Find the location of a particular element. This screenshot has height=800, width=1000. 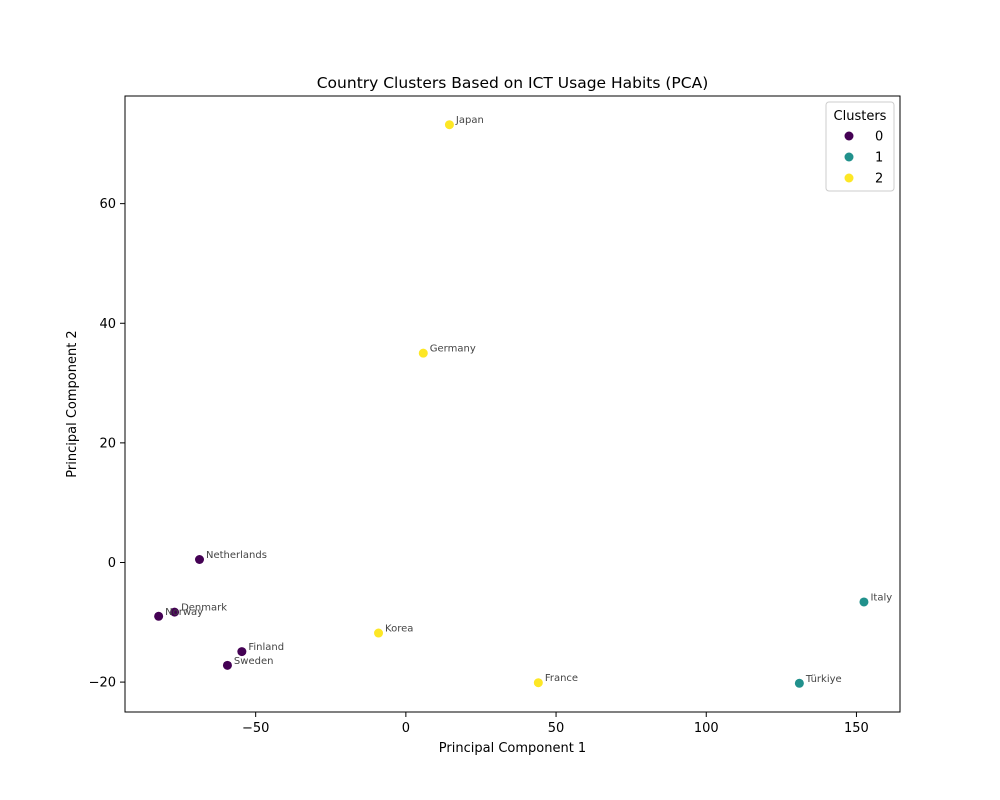

point-label: Italy is located at coordinates (881, 597).